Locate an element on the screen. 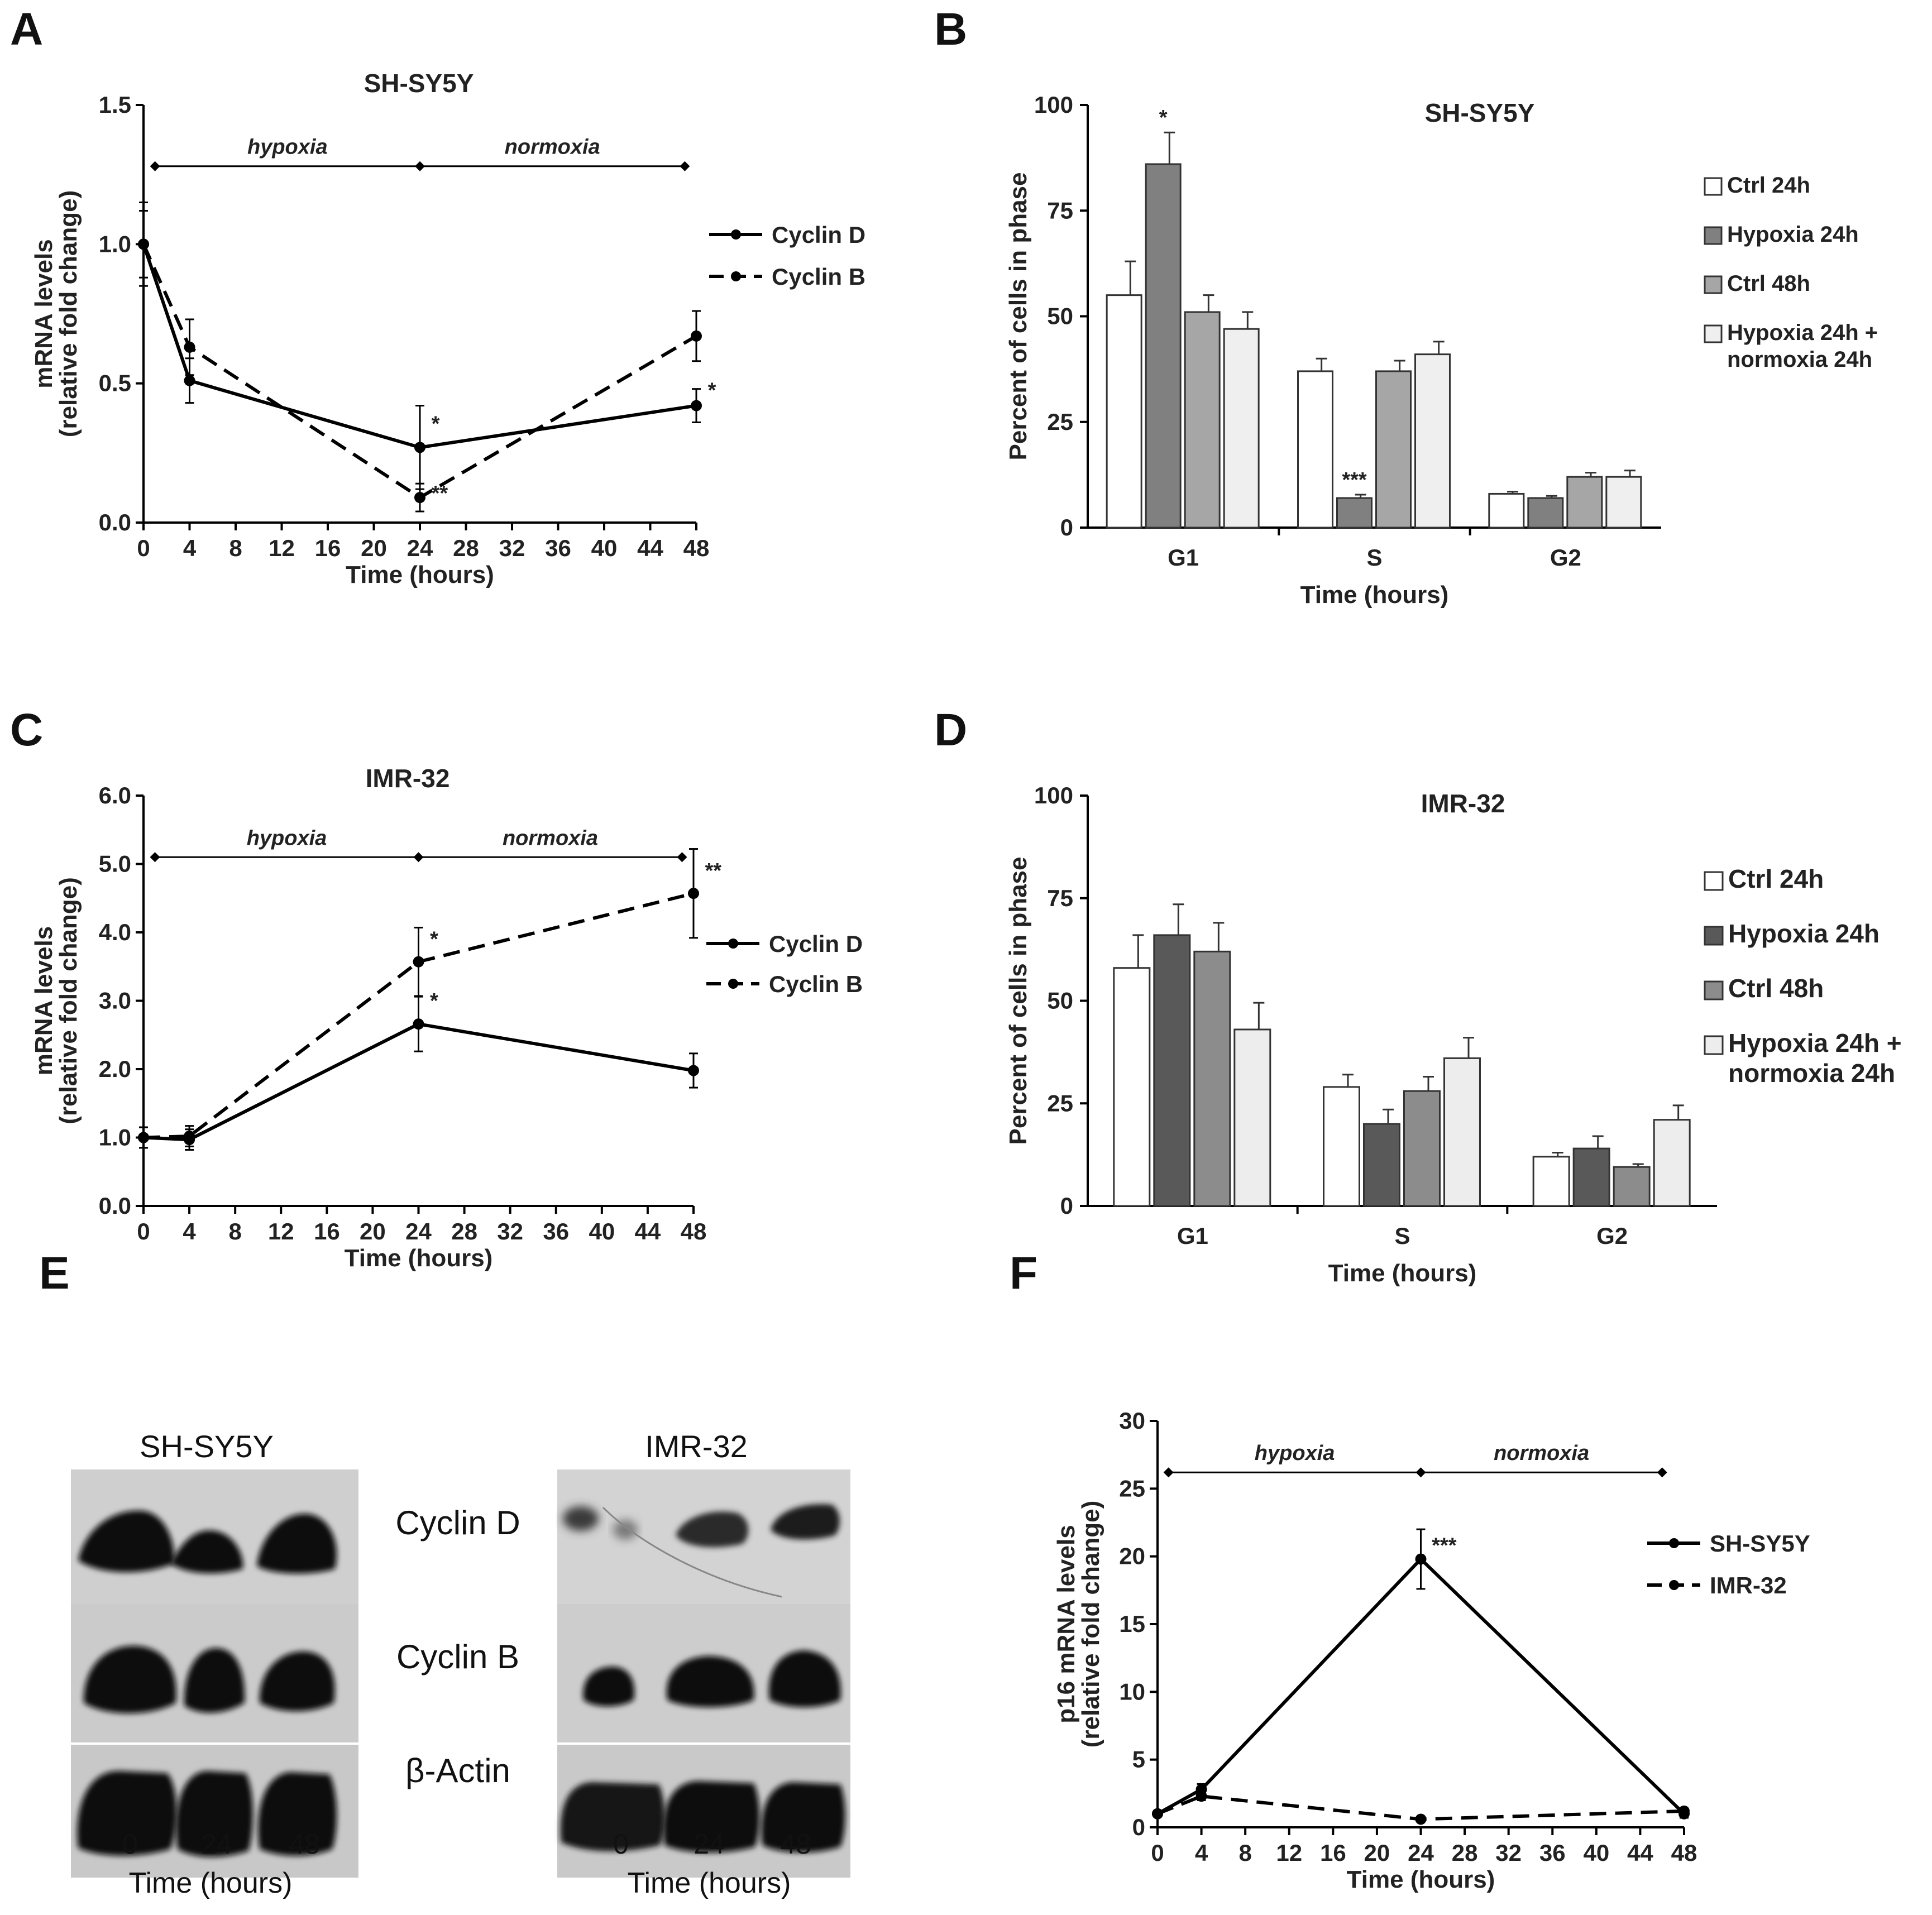 Image resolution: width=1932 pixels, height=1915 pixels. blot-title-sh-sy5y: SH-SY5Y is located at coordinates (207, 1446).